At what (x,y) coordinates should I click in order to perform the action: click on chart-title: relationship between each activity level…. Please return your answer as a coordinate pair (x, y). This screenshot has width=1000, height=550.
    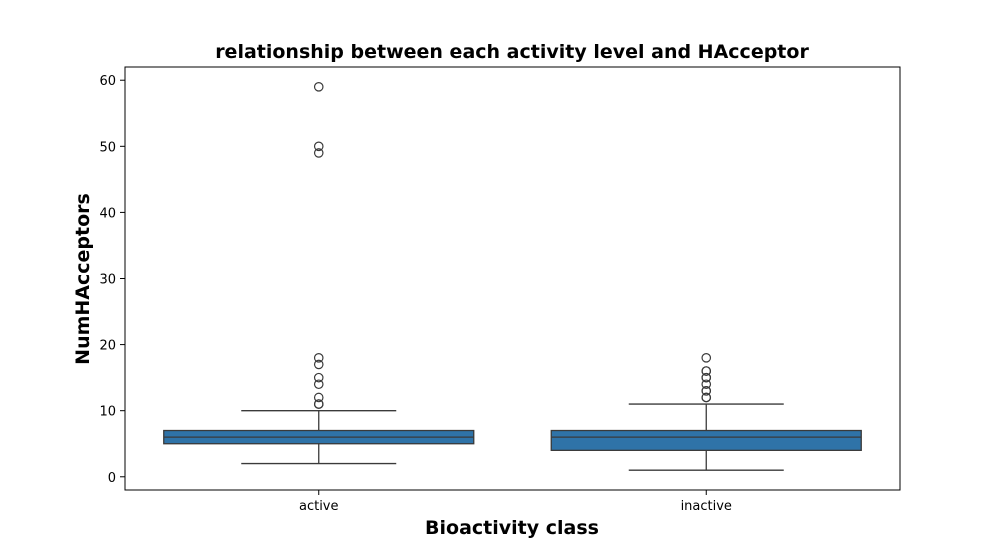
    Looking at the image, I should click on (512, 52).